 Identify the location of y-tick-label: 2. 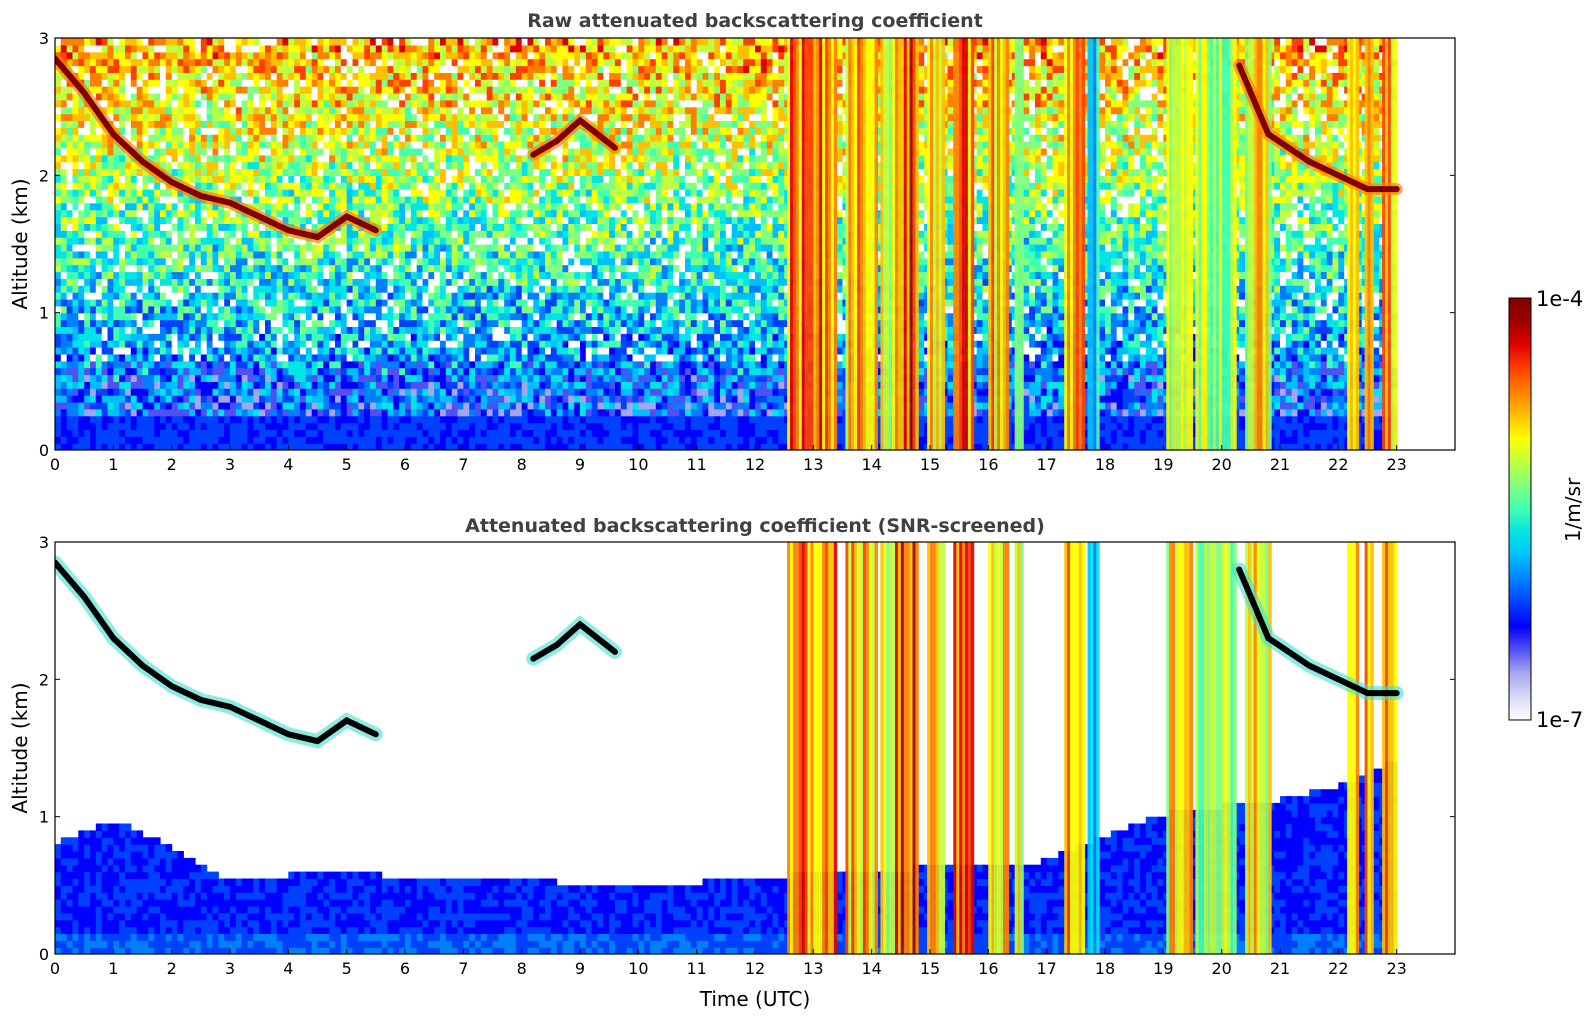
(44, 175).